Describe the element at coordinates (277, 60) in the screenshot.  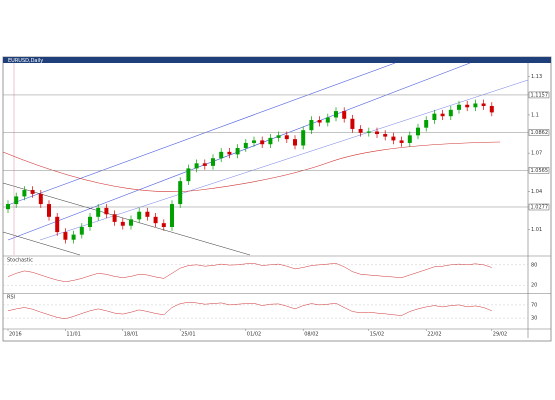
I see `title-bar` at that location.